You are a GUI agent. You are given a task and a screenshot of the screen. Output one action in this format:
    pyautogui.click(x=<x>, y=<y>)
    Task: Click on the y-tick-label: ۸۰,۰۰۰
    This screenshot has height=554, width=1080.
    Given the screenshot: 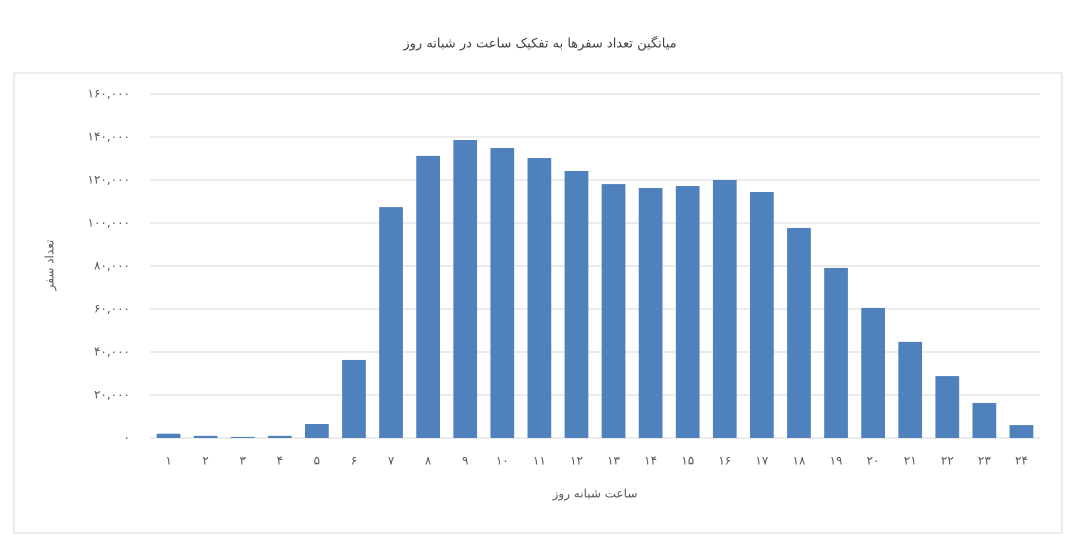 What is the action you would take?
    pyautogui.click(x=112, y=266)
    